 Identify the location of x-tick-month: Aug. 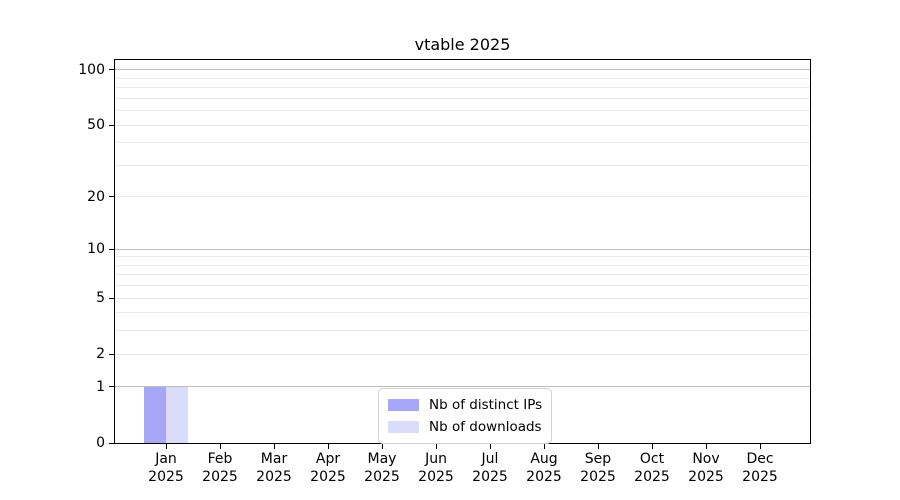
(544, 459).